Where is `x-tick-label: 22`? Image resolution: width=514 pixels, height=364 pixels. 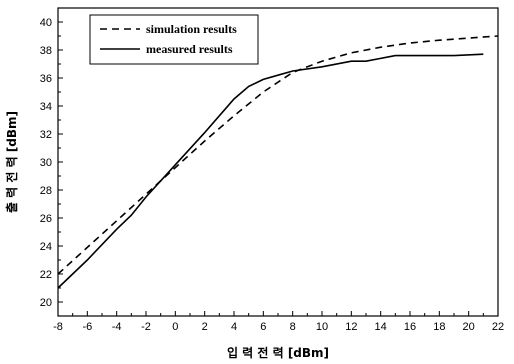 x-tick-label: 22 is located at coordinates (498, 327).